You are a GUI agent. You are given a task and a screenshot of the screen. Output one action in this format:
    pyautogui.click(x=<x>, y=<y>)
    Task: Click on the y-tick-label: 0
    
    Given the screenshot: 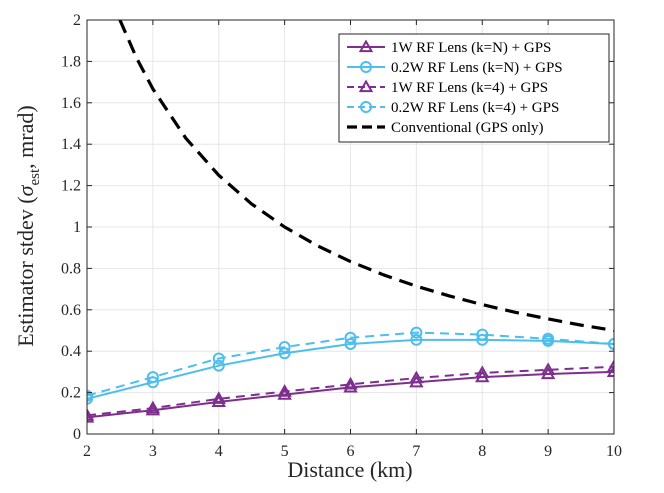 What is the action you would take?
    pyautogui.click(x=77, y=434)
    